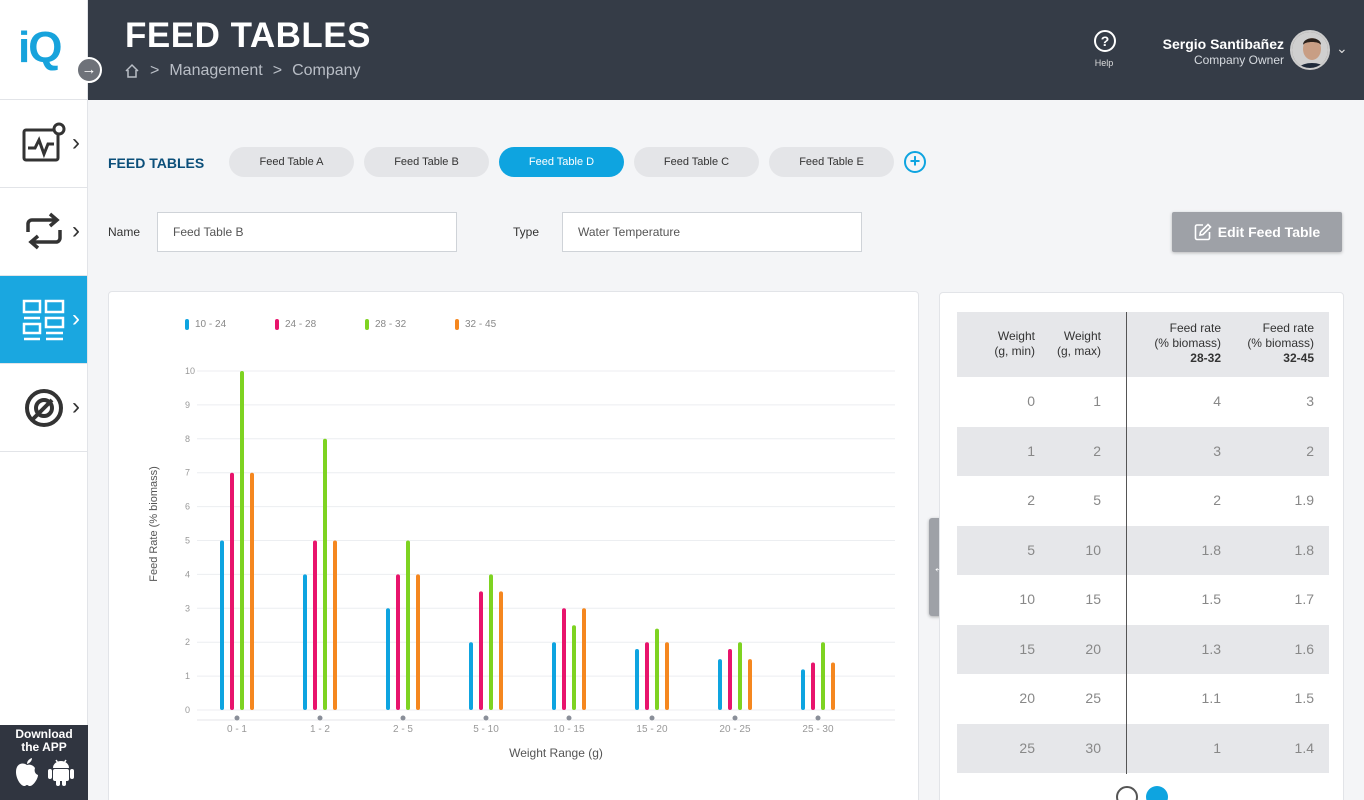 This screenshot has width=1364, height=800. Describe the element at coordinates (475, 324) in the screenshot. I see `legend-item: 32 - 45` at that location.